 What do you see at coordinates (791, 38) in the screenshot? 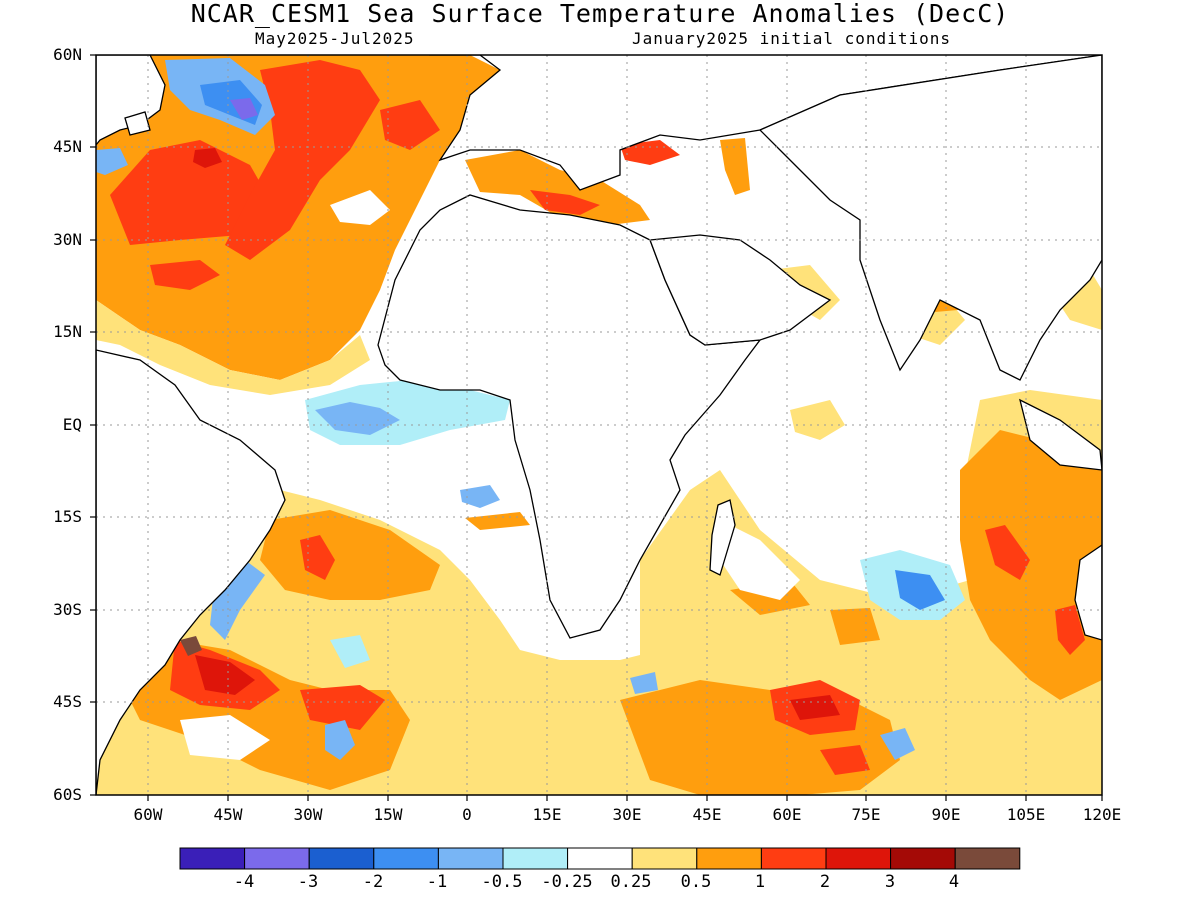
I see `initial-conditions: January2025 initial conditions` at bounding box center [791, 38].